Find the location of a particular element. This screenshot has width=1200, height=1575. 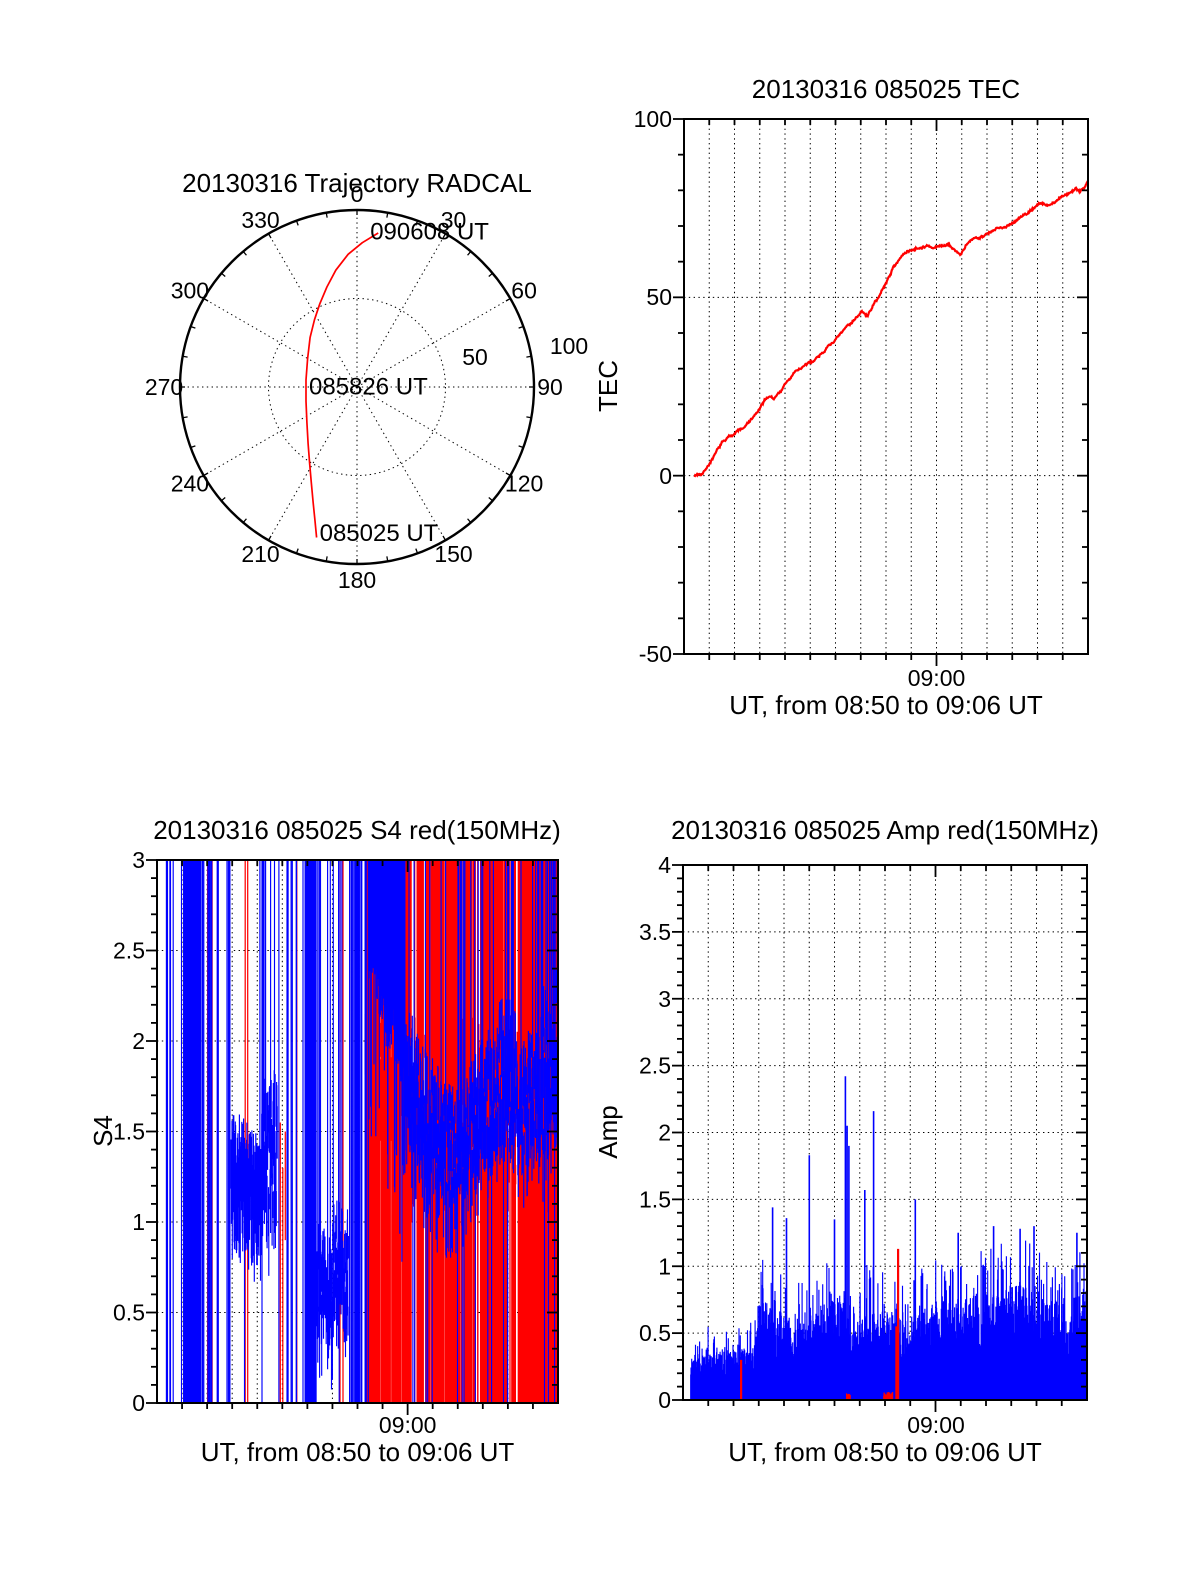

trajectory-annotations: 090608 UT 085826 UT 085025 UT is located at coordinates (399, 383).